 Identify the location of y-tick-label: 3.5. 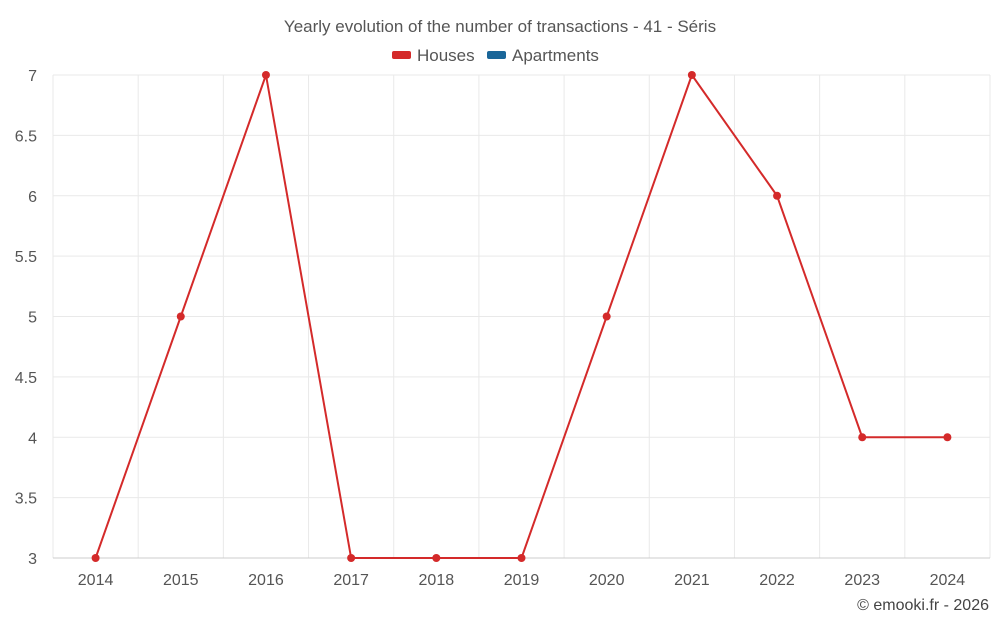
(26, 499).